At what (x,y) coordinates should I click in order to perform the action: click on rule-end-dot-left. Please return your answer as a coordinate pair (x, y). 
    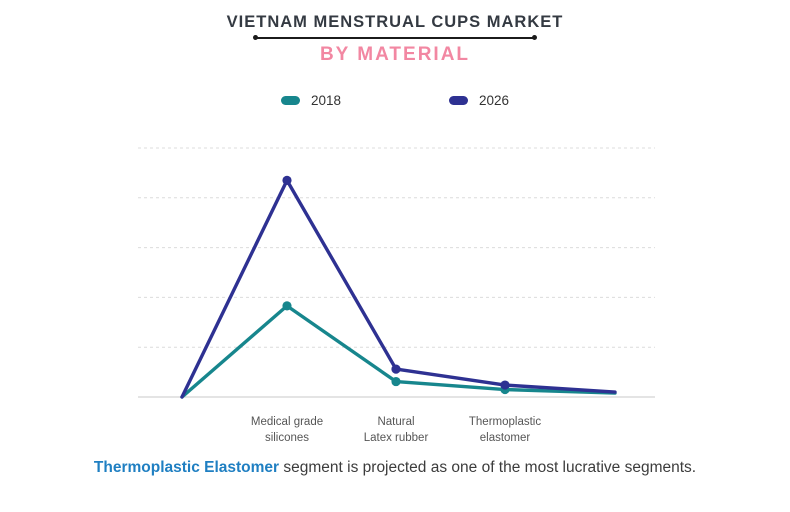
    Looking at the image, I should click on (255, 37).